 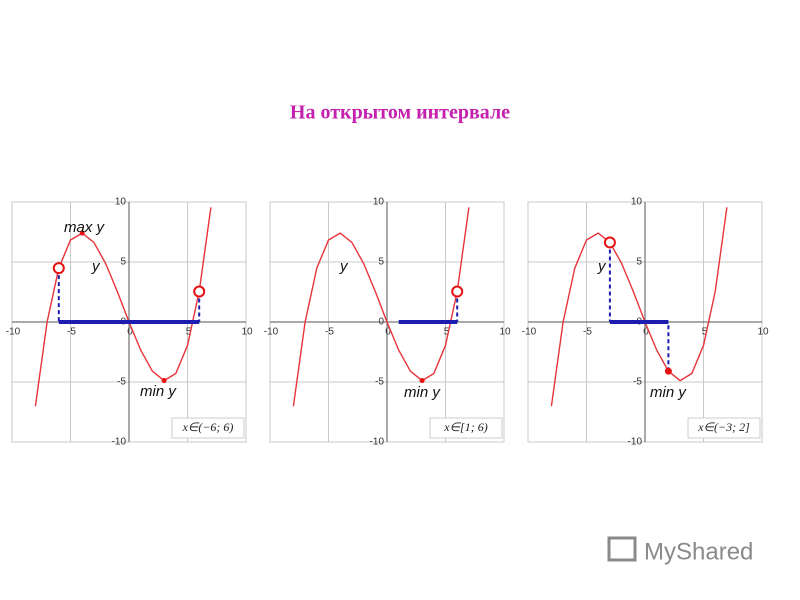 I want to click on watermark-logo: MyShared, so click(x=680, y=550).